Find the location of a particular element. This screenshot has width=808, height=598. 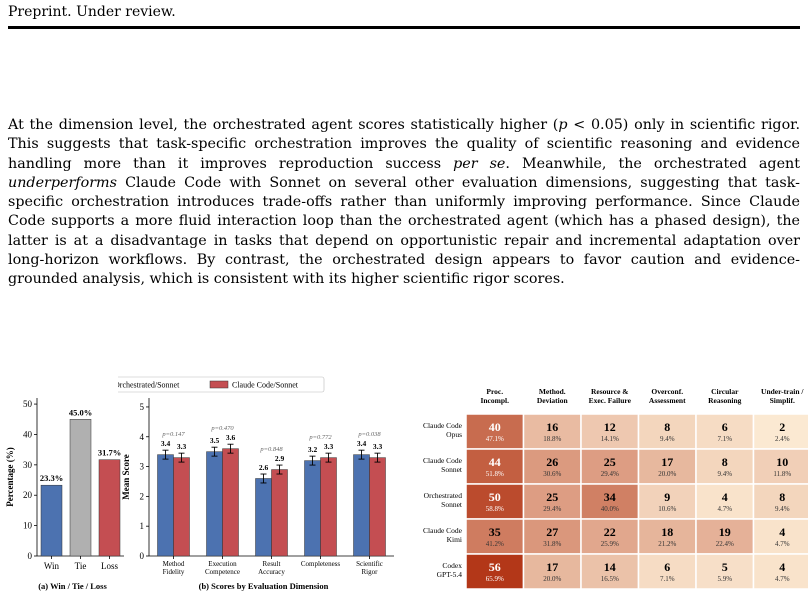

bar-value-label: 3.6 is located at coordinates (231, 437).